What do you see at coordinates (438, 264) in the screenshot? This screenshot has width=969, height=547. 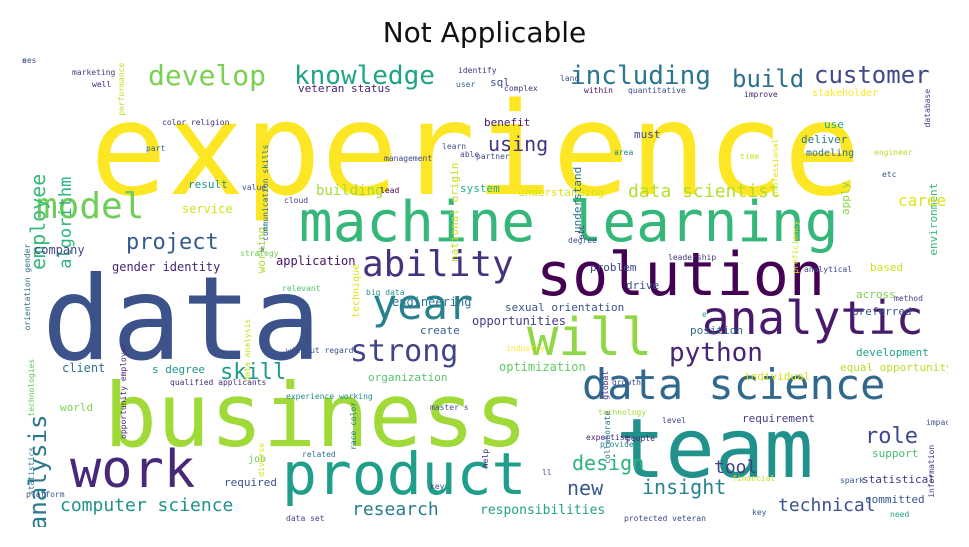 I see `word-ability: ability` at bounding box center [438, 264].